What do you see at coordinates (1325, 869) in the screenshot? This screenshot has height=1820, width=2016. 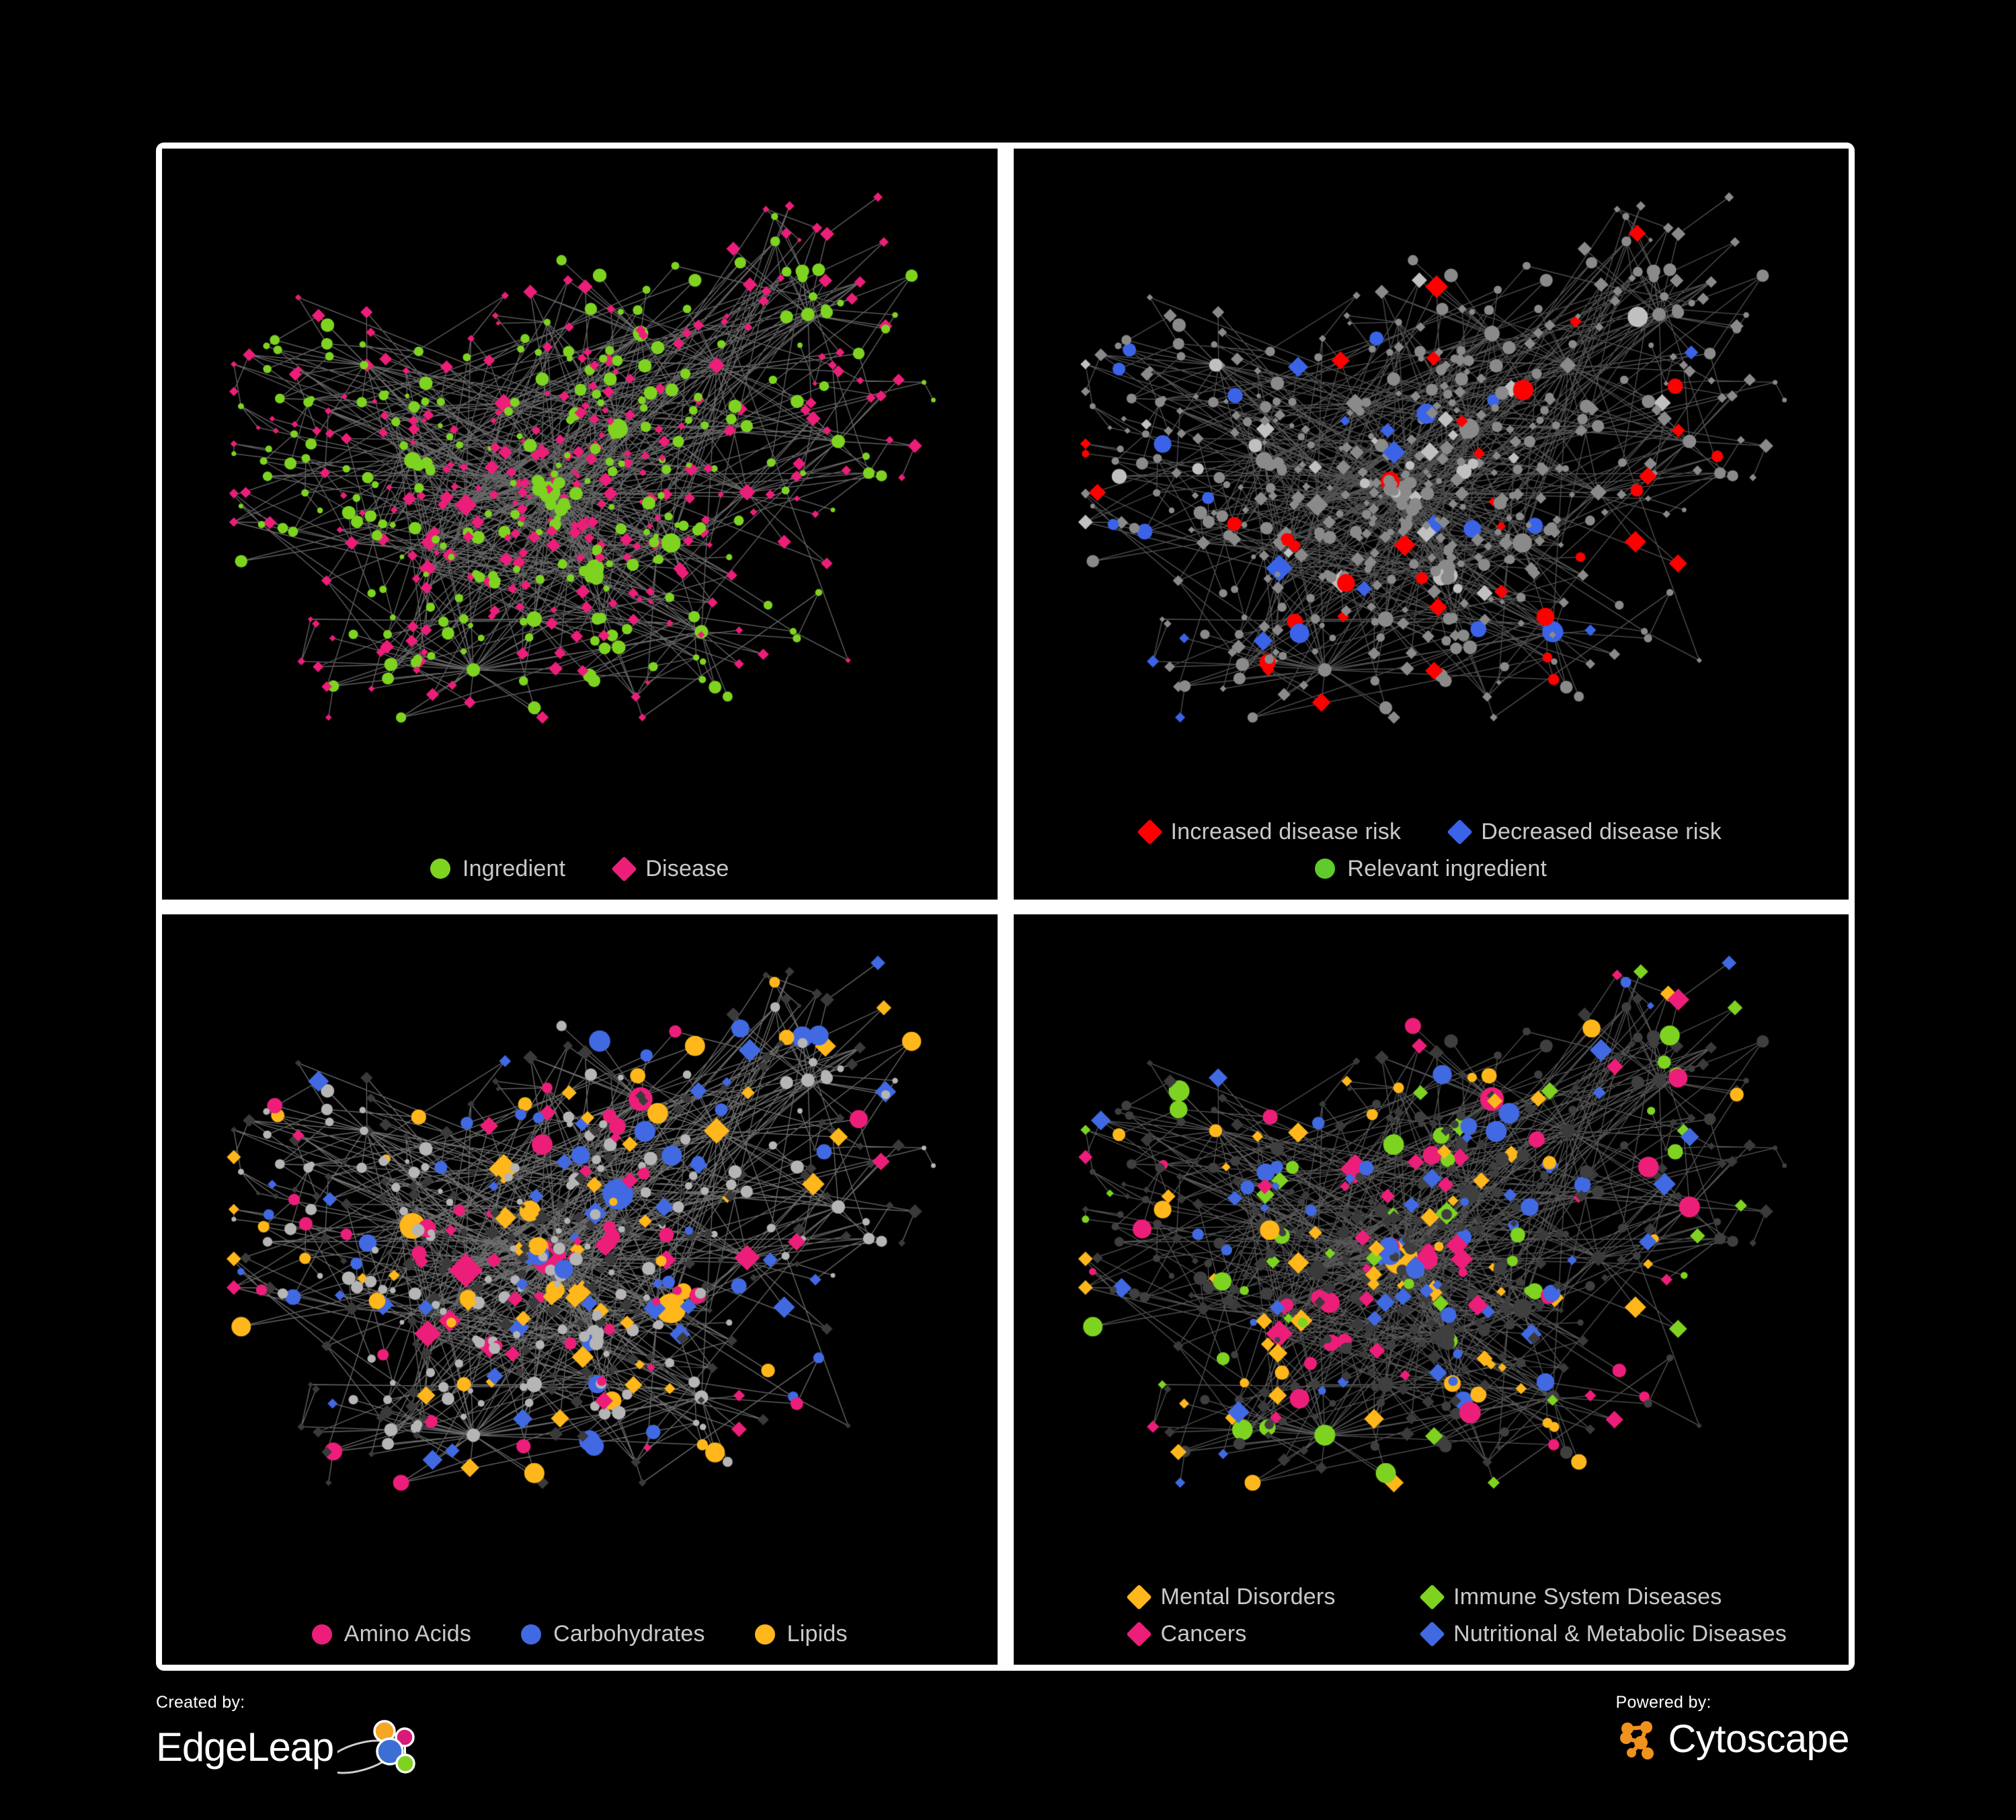 I see `relevant-ingredient-circle-icon` at bounding box center [1325, 869].